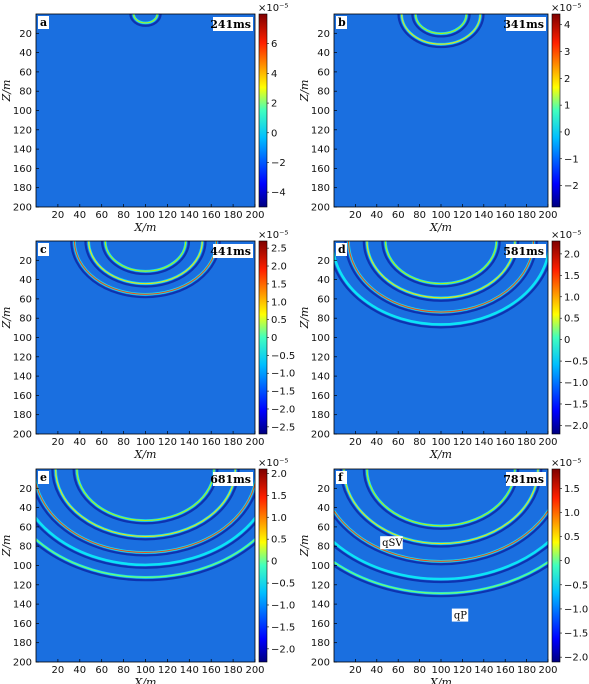 Image resolution: width=589 pixels, height=684 pixels. I want to click on colorbar-tick-label: −2.5, so click(283, 427).